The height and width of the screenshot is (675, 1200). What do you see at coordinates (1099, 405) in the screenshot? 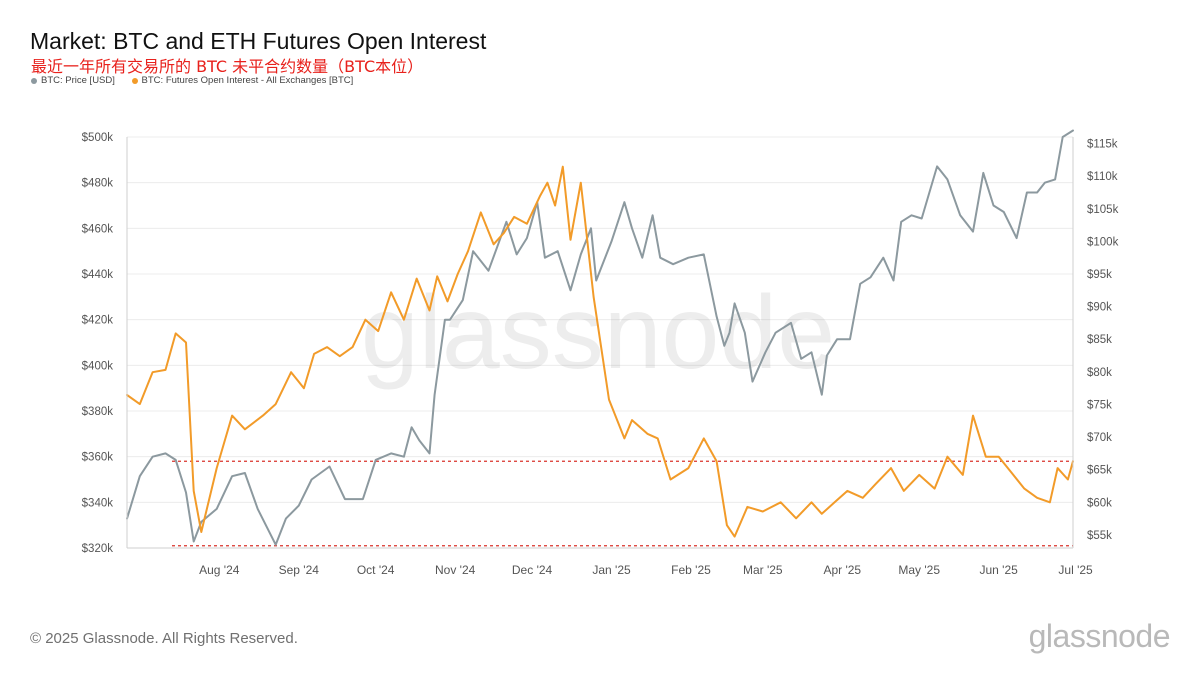
I see `y-right-tick-label-4: $75k` at bounding box center [1099, 405].